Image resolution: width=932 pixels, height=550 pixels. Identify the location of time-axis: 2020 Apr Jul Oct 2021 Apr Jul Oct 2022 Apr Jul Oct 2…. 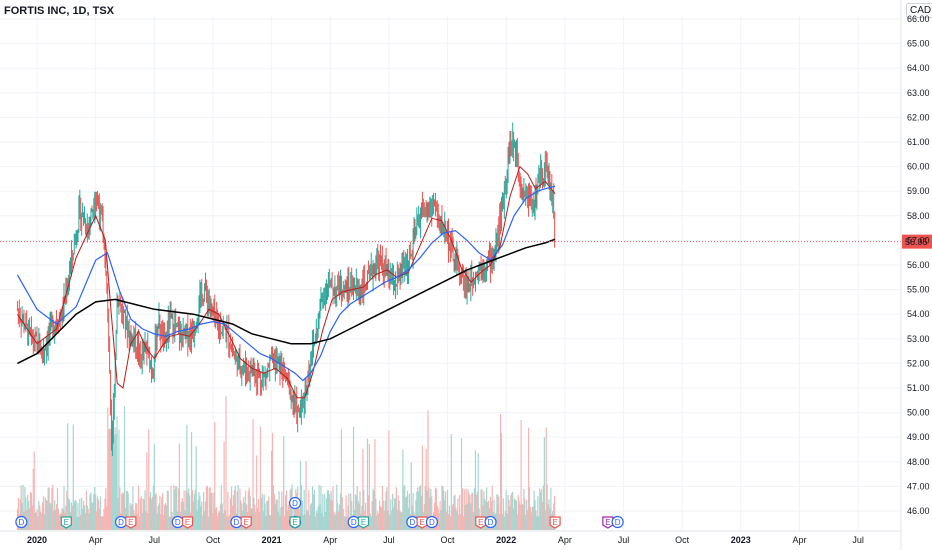
(450, 537).